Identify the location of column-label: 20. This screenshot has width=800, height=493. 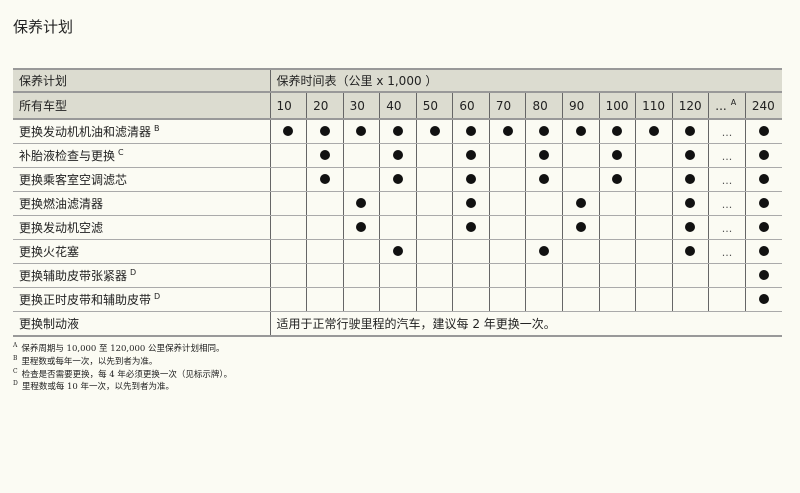
(321, 105).